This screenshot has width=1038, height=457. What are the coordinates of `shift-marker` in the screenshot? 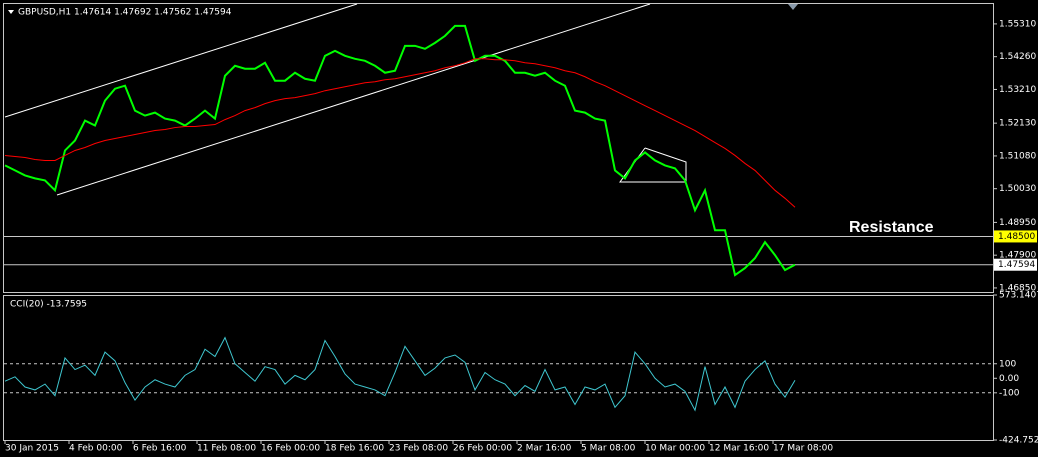 It's located at (793, 7).